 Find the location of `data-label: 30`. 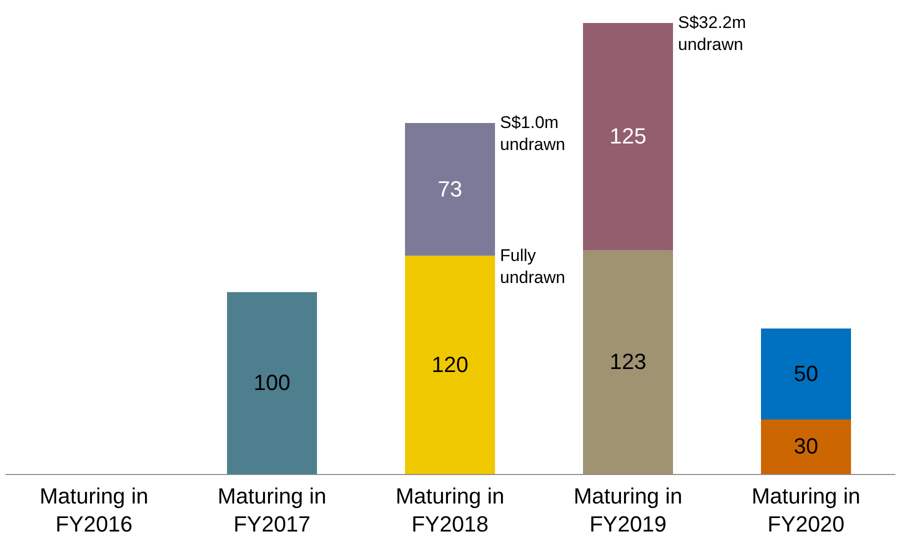

data-label: 30 is located at coordinates (806, 446).